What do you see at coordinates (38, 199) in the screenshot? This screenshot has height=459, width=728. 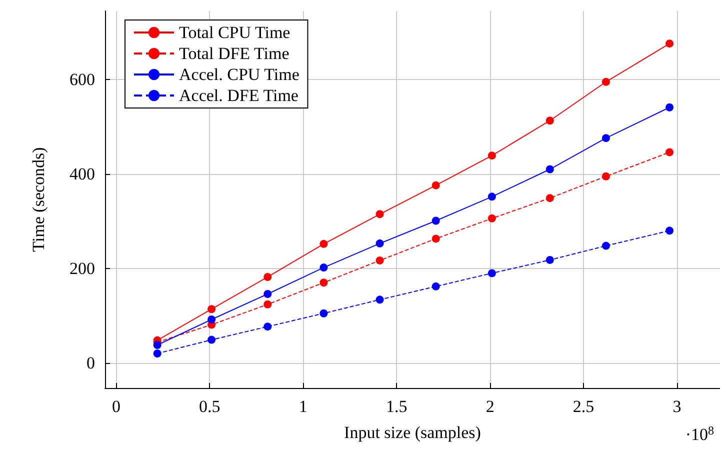 I see `y-axis-title: Time (seconds)` at bounding box center [38, 199].